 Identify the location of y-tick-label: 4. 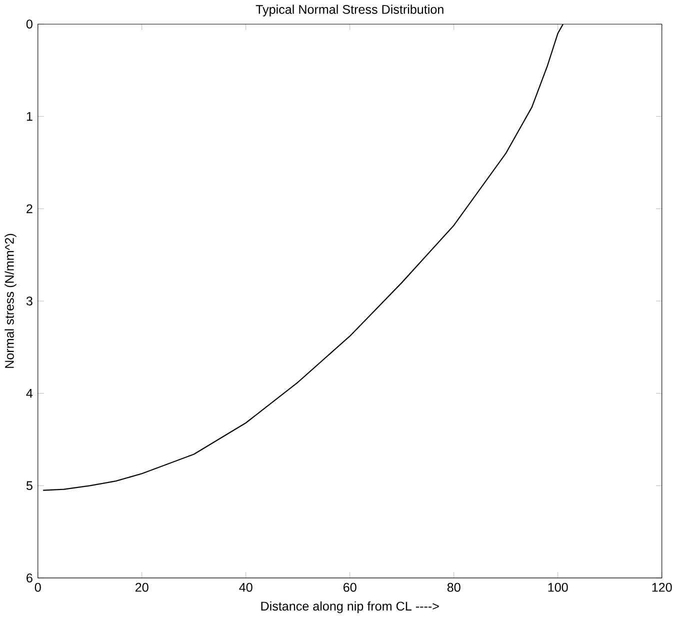
(29, 393).